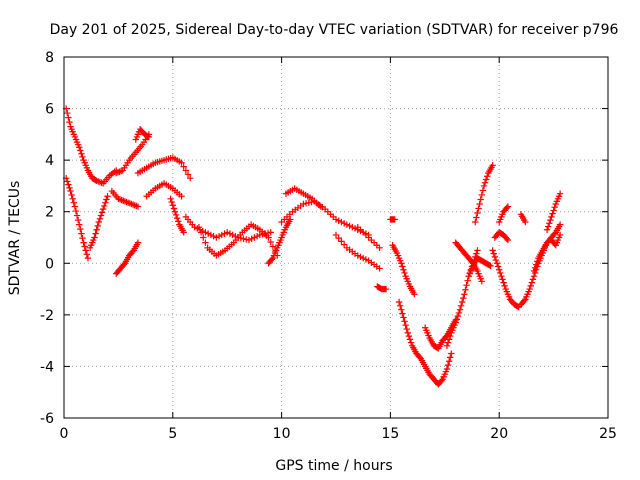 The image size is (640, 480). Describe the element at coordinates (47, 367) in the screenshot. I see `y-tick-label: -4` at that location.